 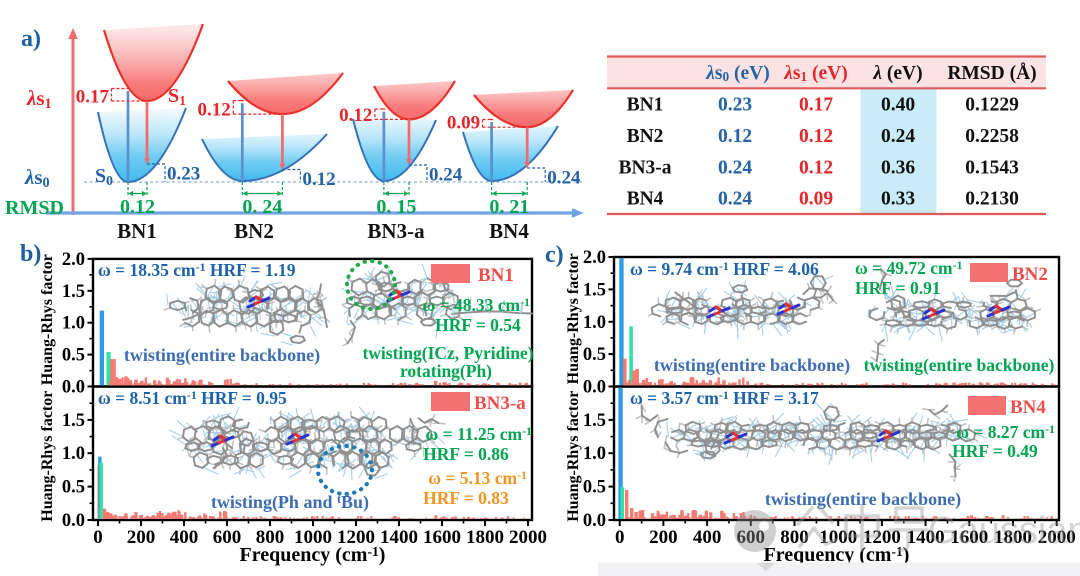 I want to click on svg-text: 0. 21, so click(x=509, y=207).